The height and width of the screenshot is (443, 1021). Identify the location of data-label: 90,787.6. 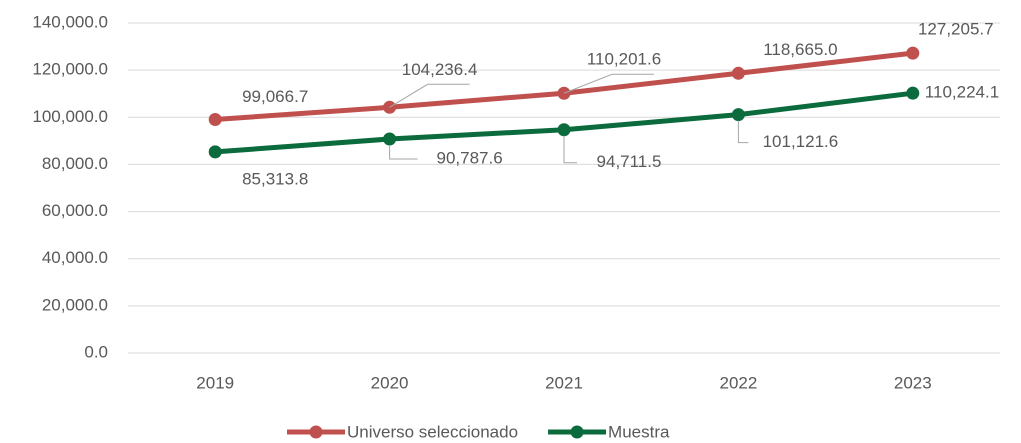
(470, 157).